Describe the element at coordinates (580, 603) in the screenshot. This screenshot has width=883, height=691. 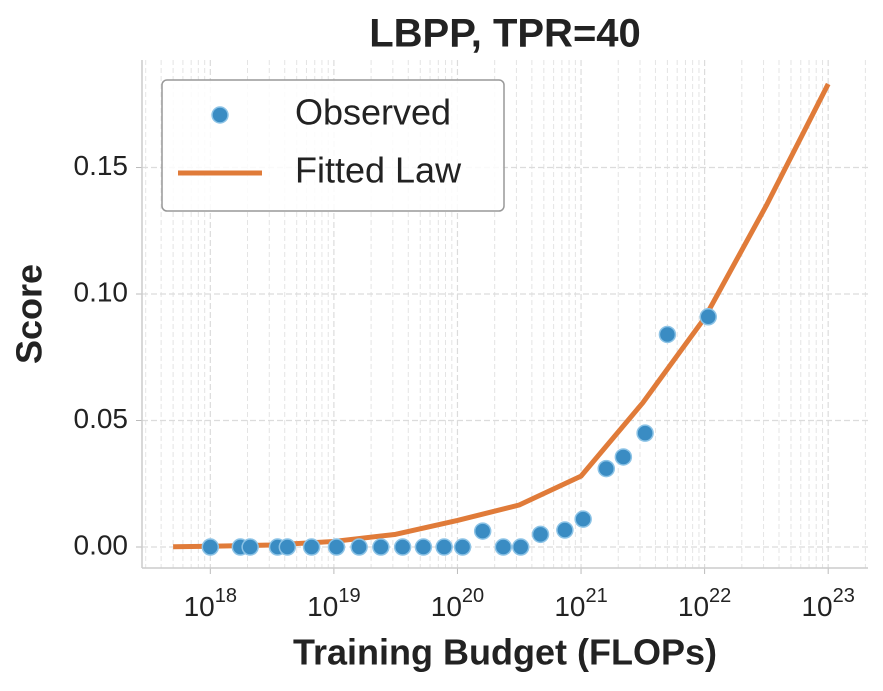
I see `x-tick-label: 1021` at that location.